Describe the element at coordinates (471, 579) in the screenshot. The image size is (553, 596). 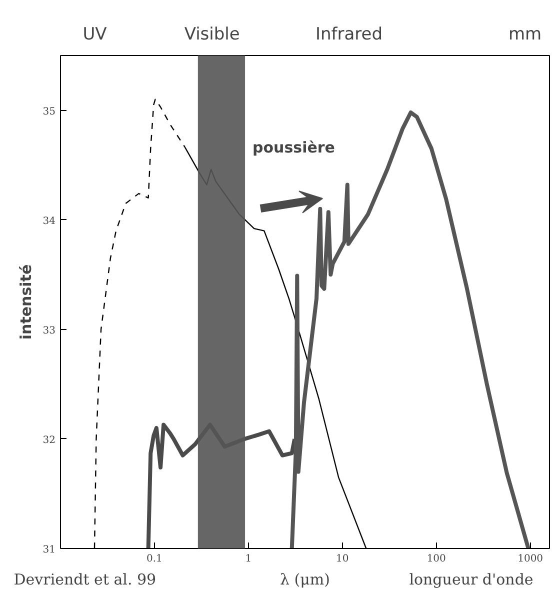
I see `text: longueur d'onde` at that location.